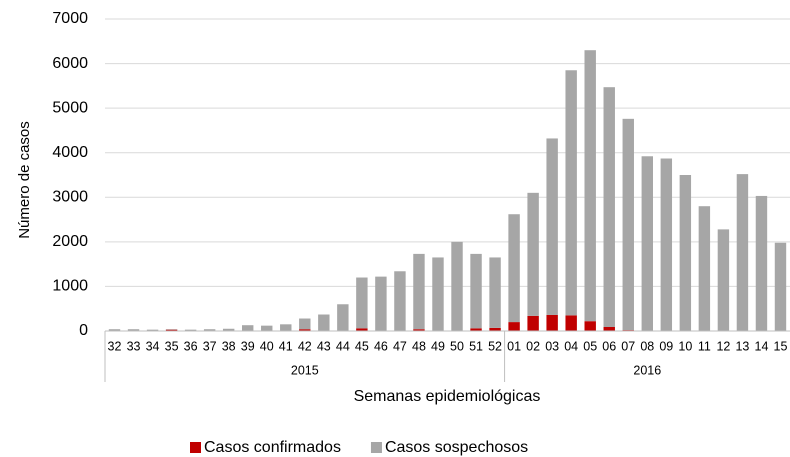 The height and width of the screenshot is (457, 790). What do you see at coordinates (514, 346) in the screenshot?
I see `x-tick-label: 01` at bounding box center [514, 346].